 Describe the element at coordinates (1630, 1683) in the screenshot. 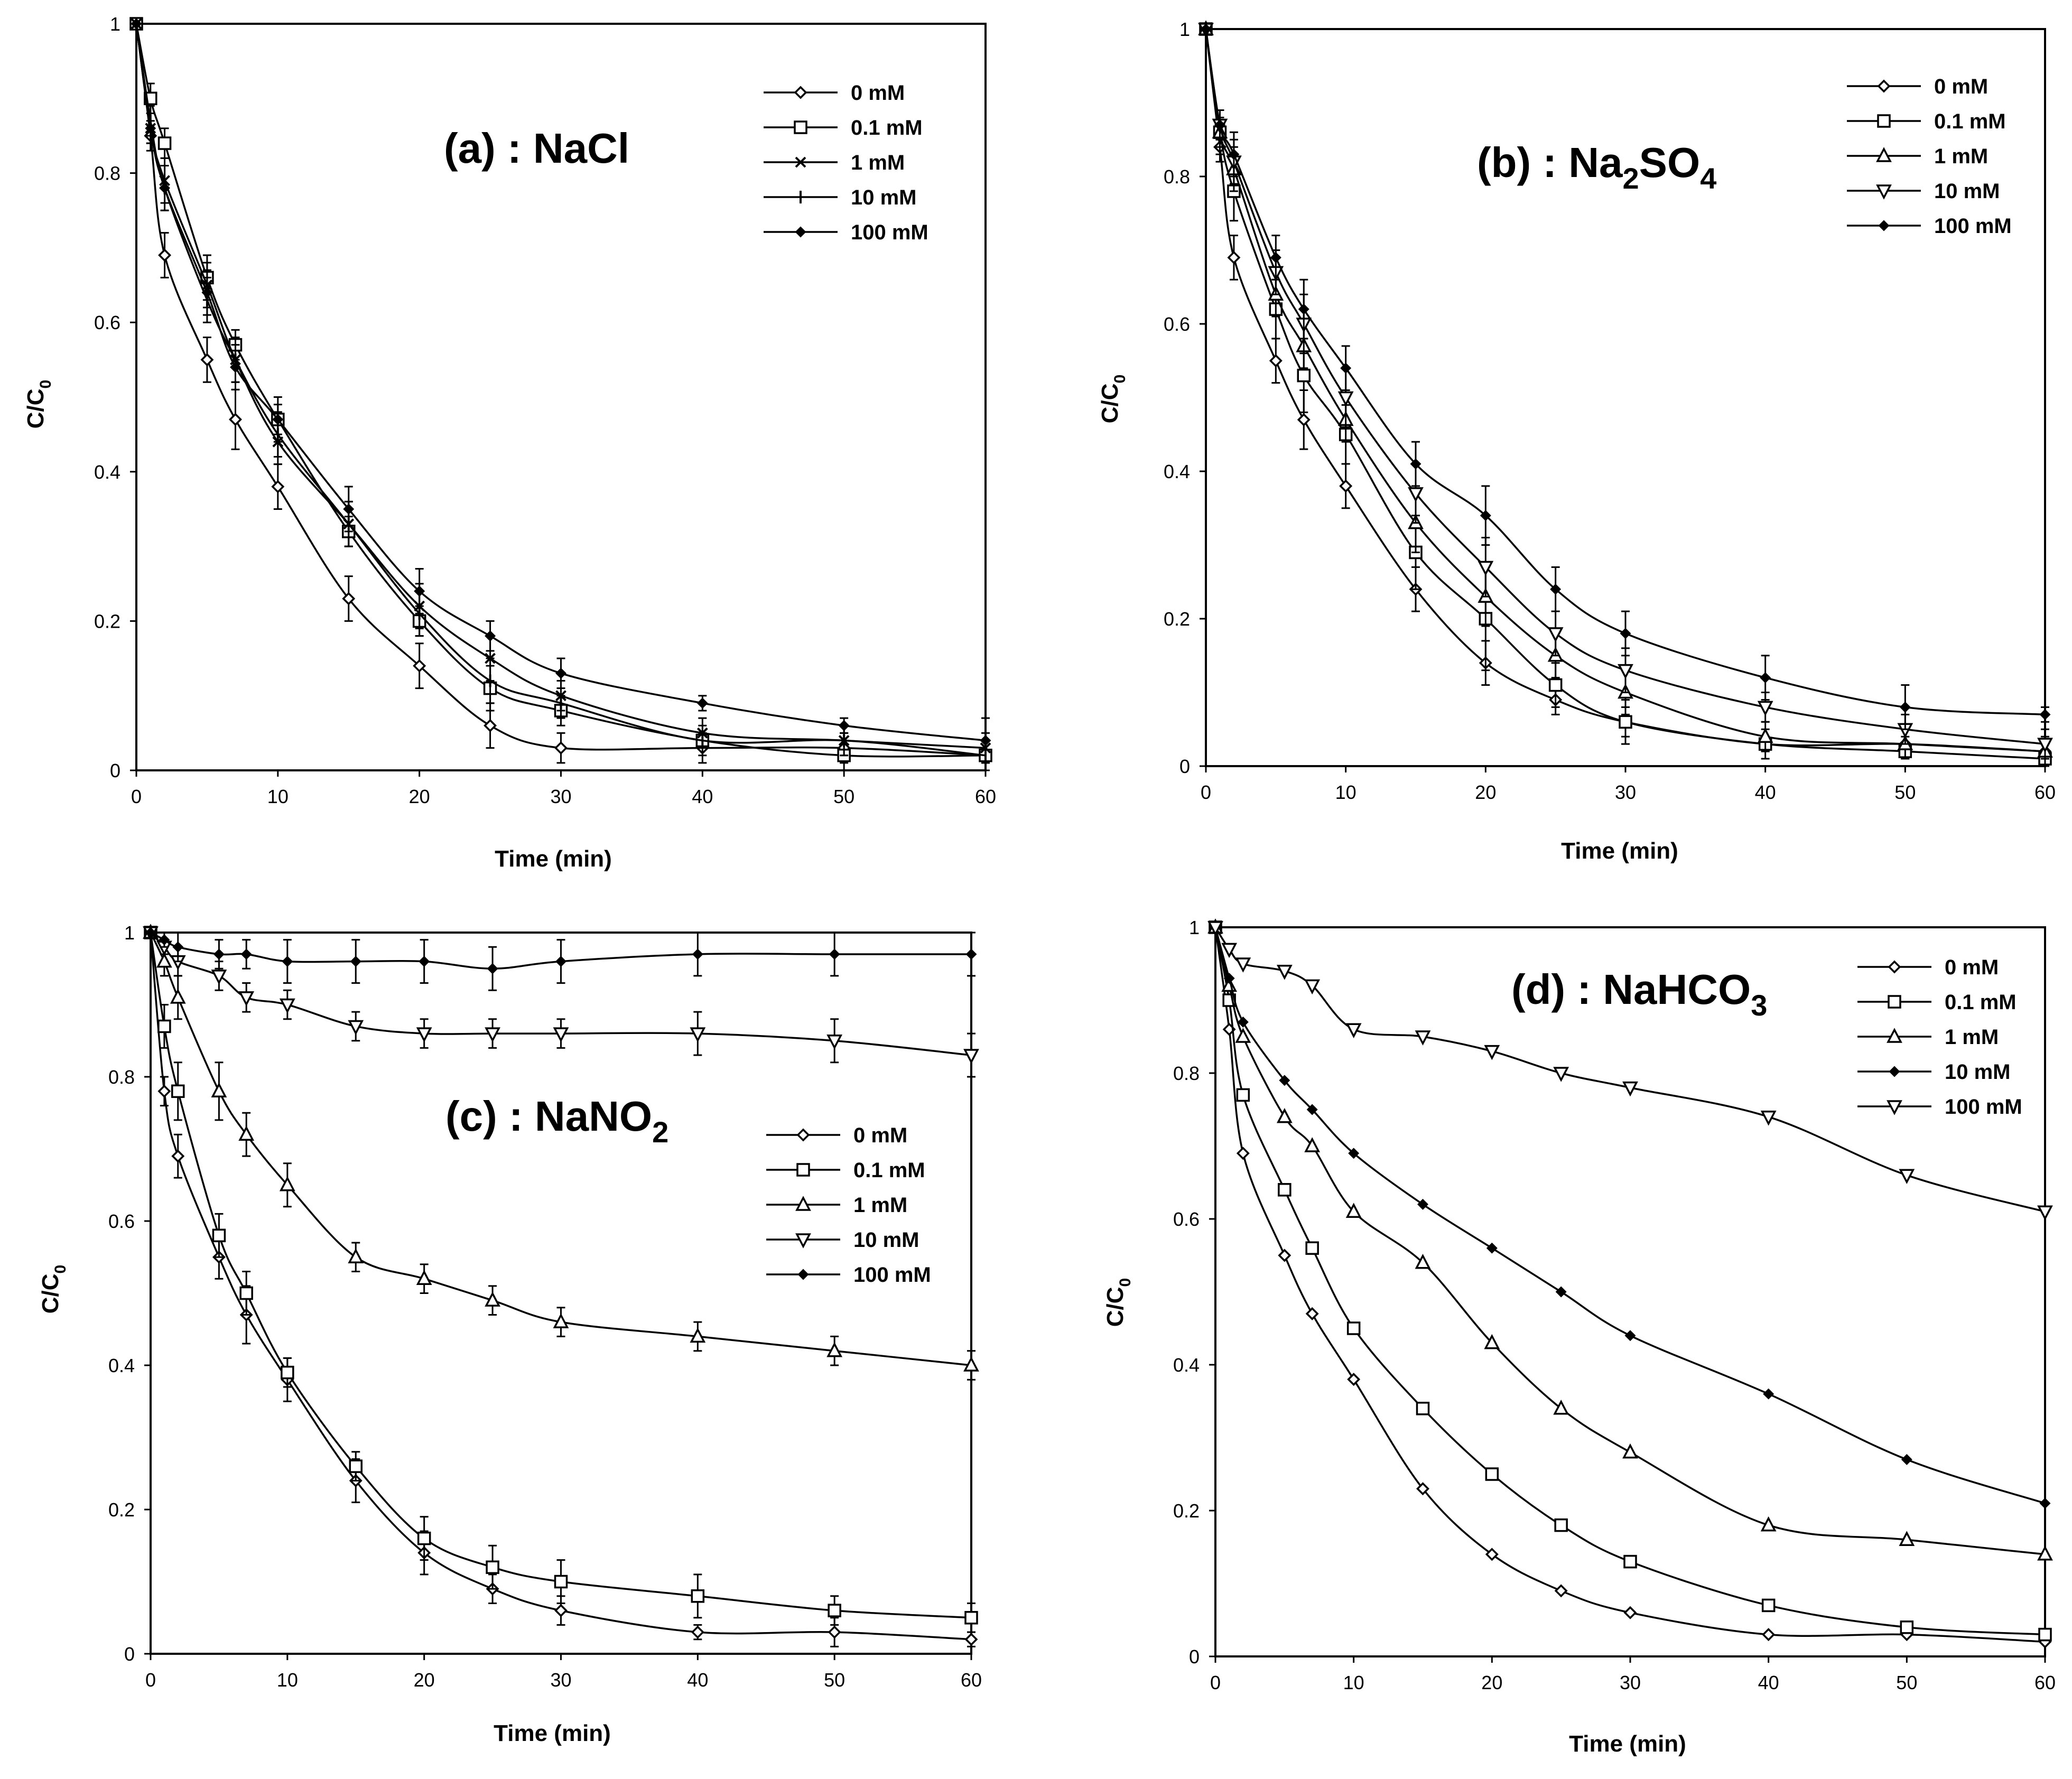

I see `x-tick-label: 30` at that location.